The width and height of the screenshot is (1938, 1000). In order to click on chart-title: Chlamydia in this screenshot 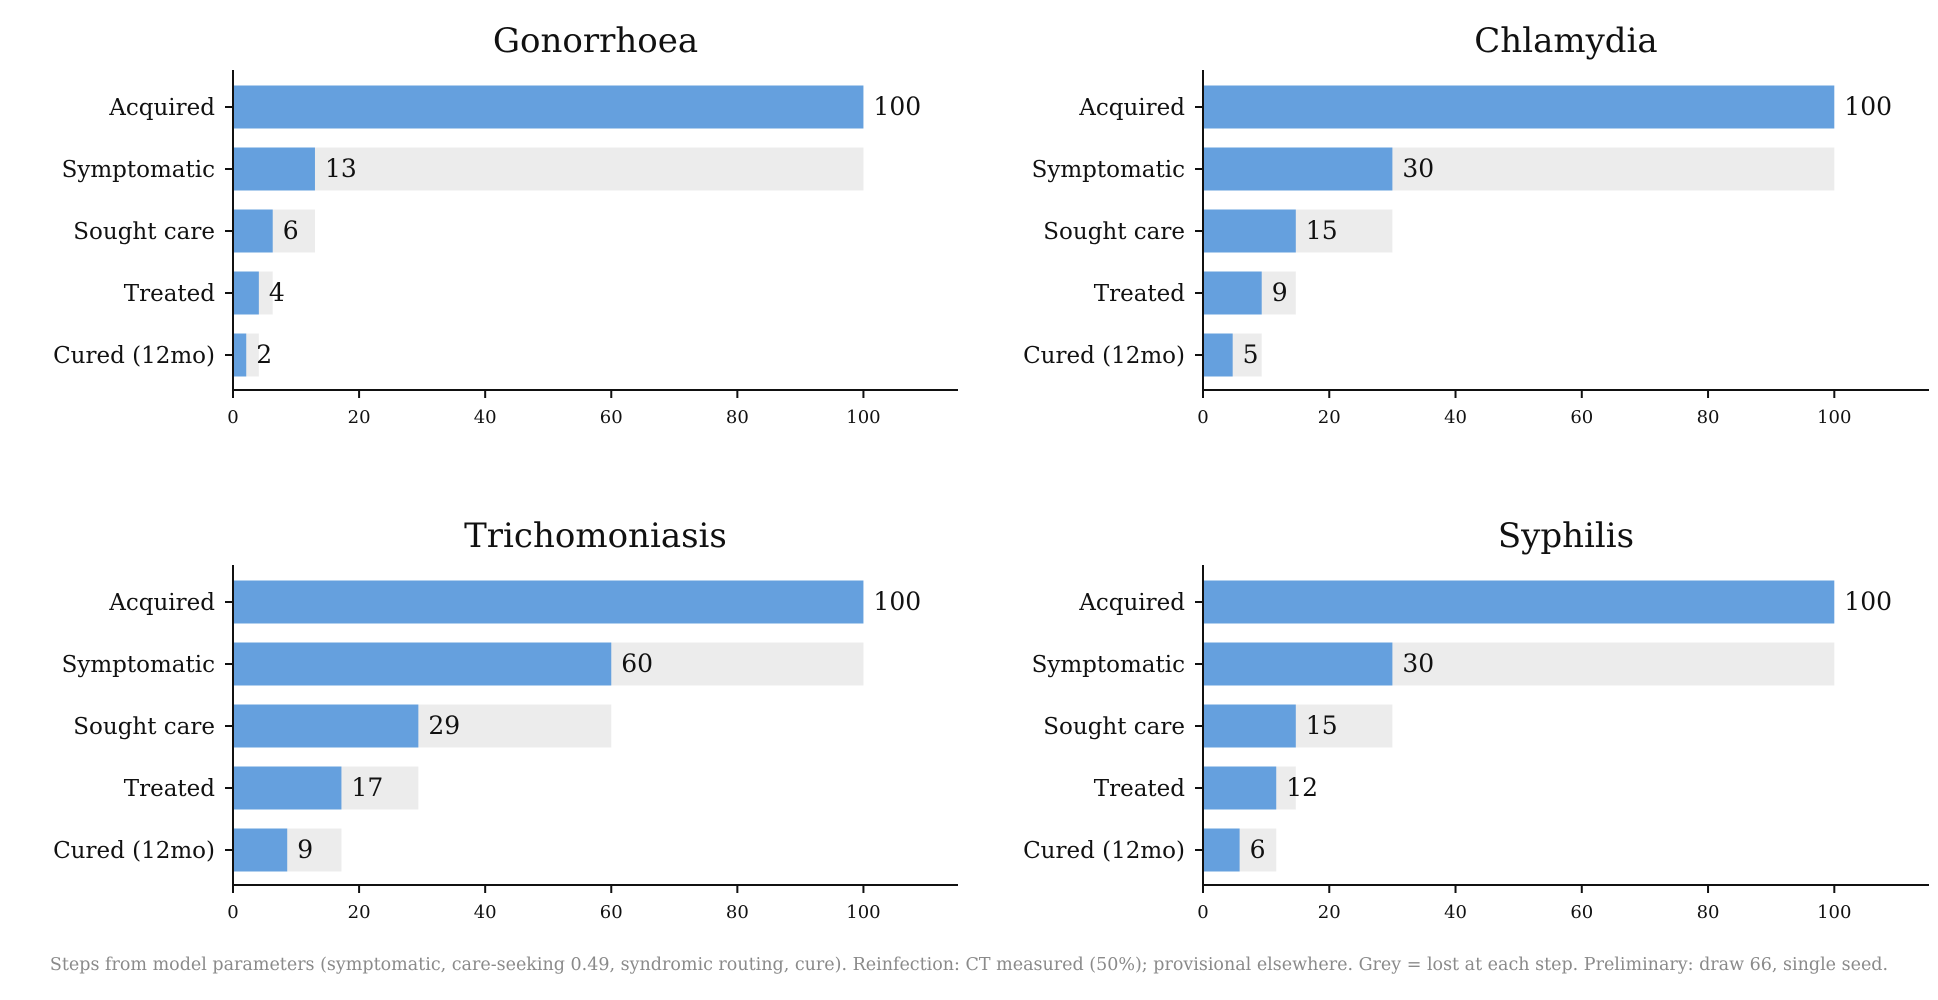, I will do `click(1565, 41)`.